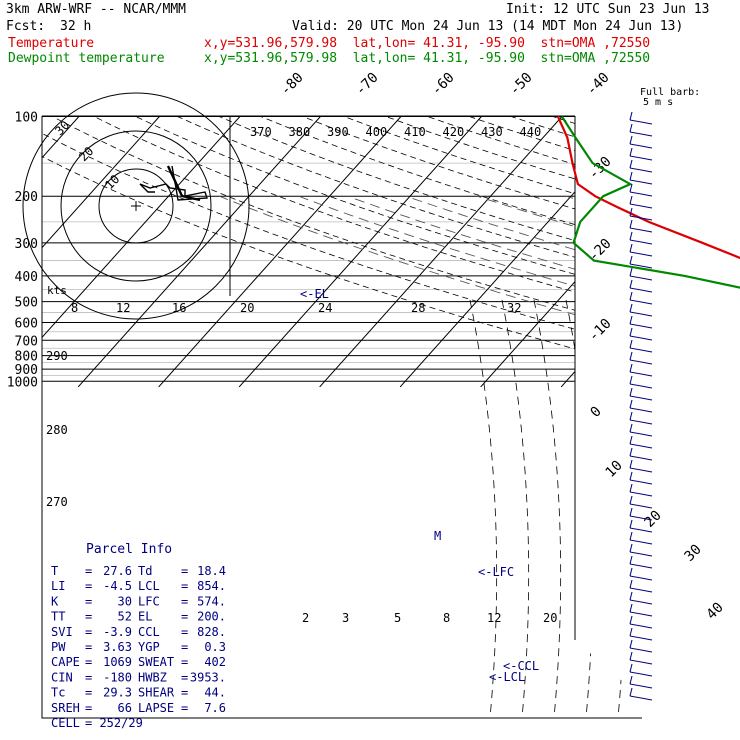  What do you see at coordinates (314, 294) in the screenshot?
I see `level-marker-el: <-EL` at bounding box center [314, 294].